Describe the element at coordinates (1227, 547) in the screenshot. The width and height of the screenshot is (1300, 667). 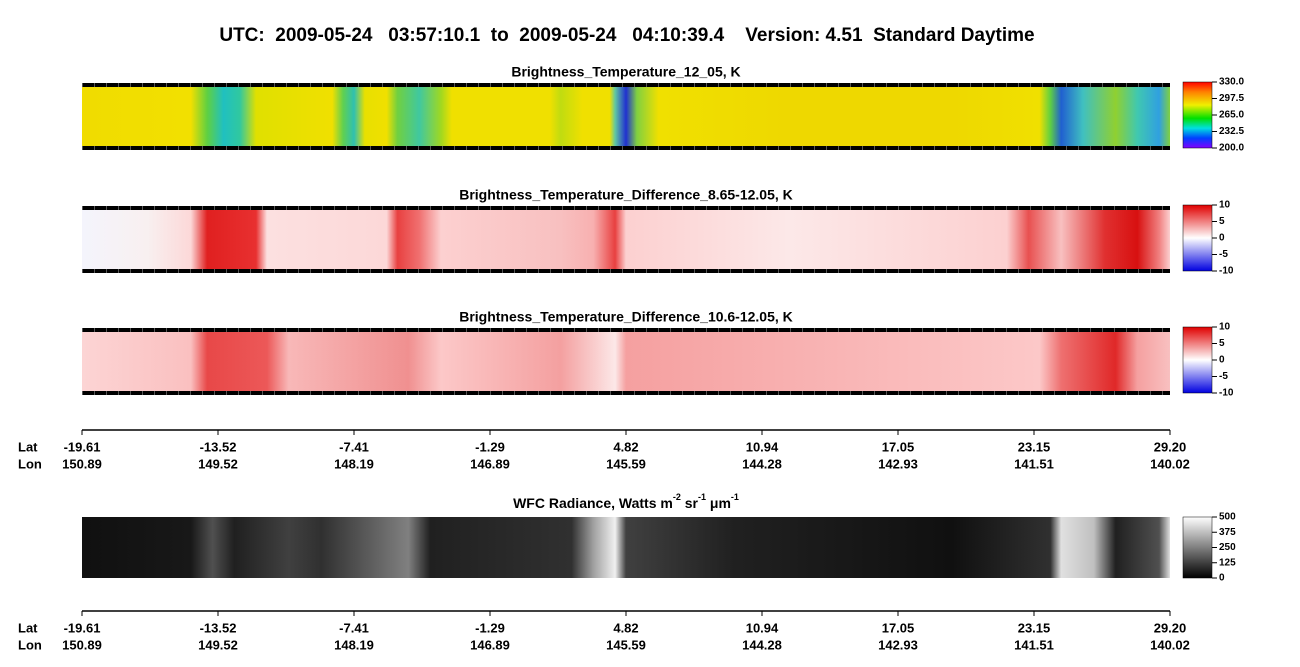
I see `colorbar-label: 250` at that location.